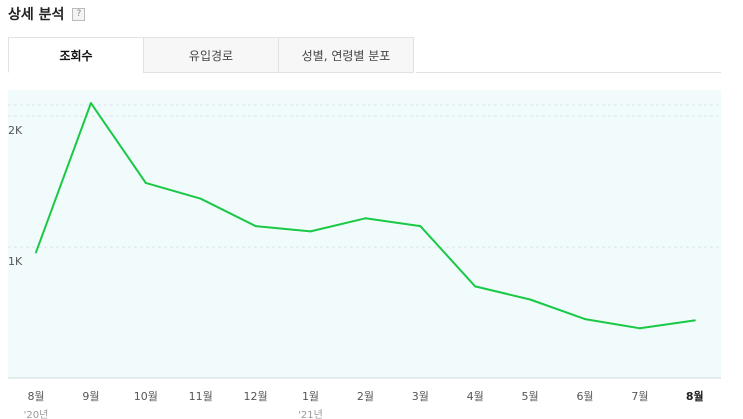 This screenshot has width=743, height=419. I want to click on tab-traffic-source: 유입경로, so click(211, 55).